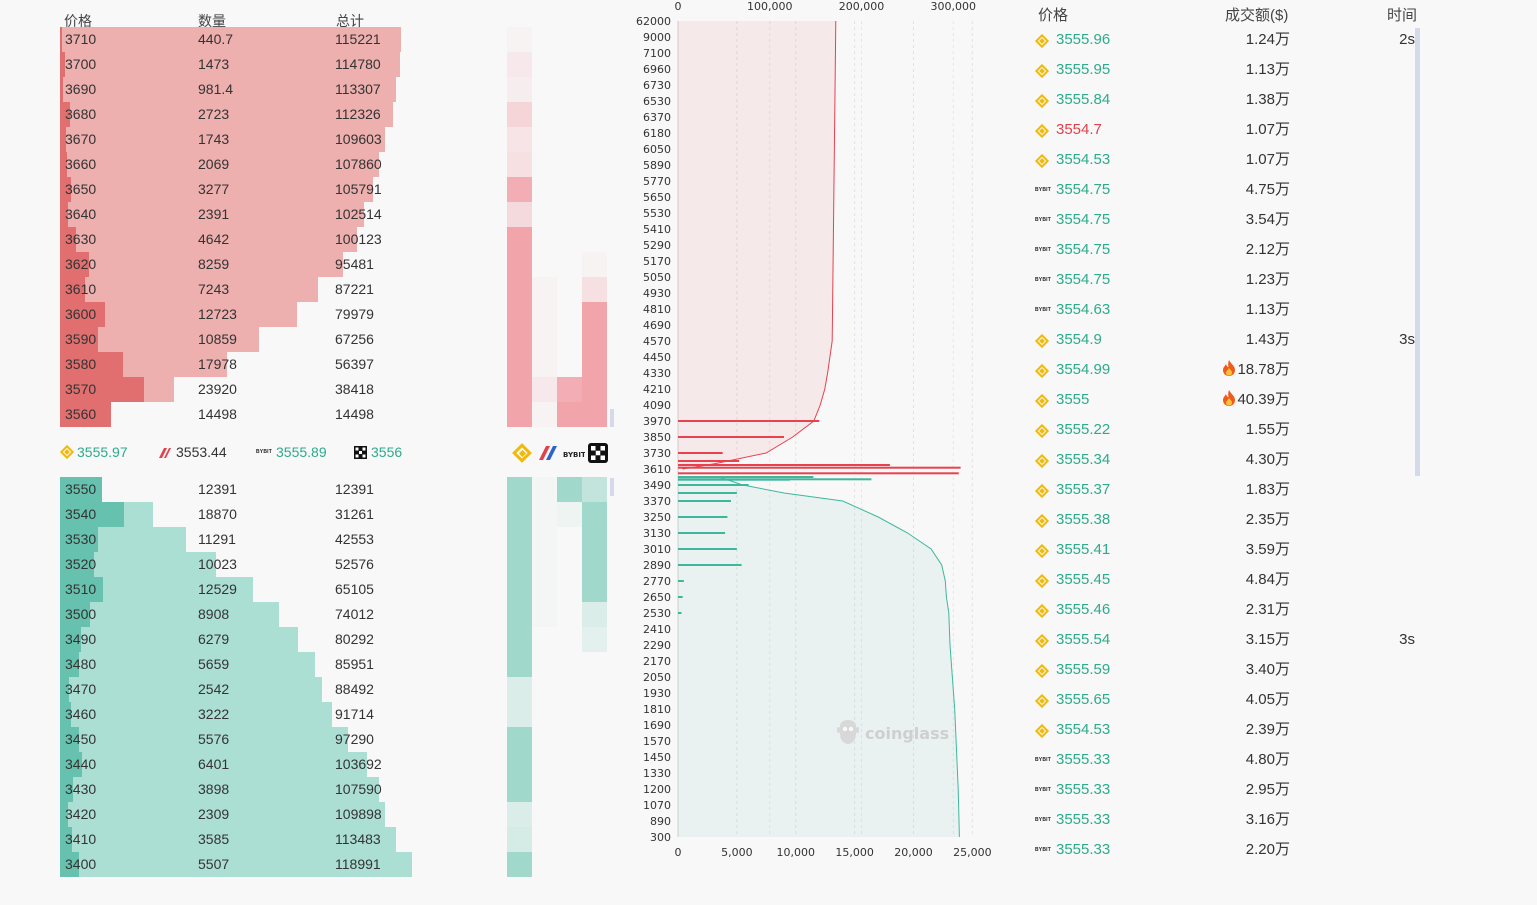  What do you see at coordinates (260, 39) in the screenshot?
I see `ask-row: 3710 440.7 115221` at bounding box center [260, 39].